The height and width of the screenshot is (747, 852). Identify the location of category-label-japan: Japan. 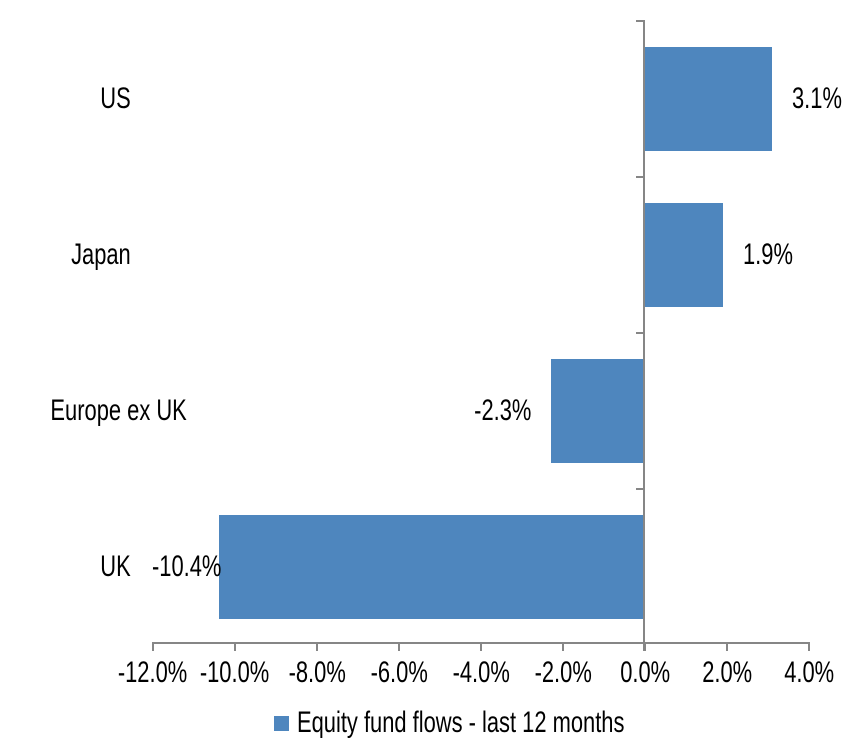
(65, 255).